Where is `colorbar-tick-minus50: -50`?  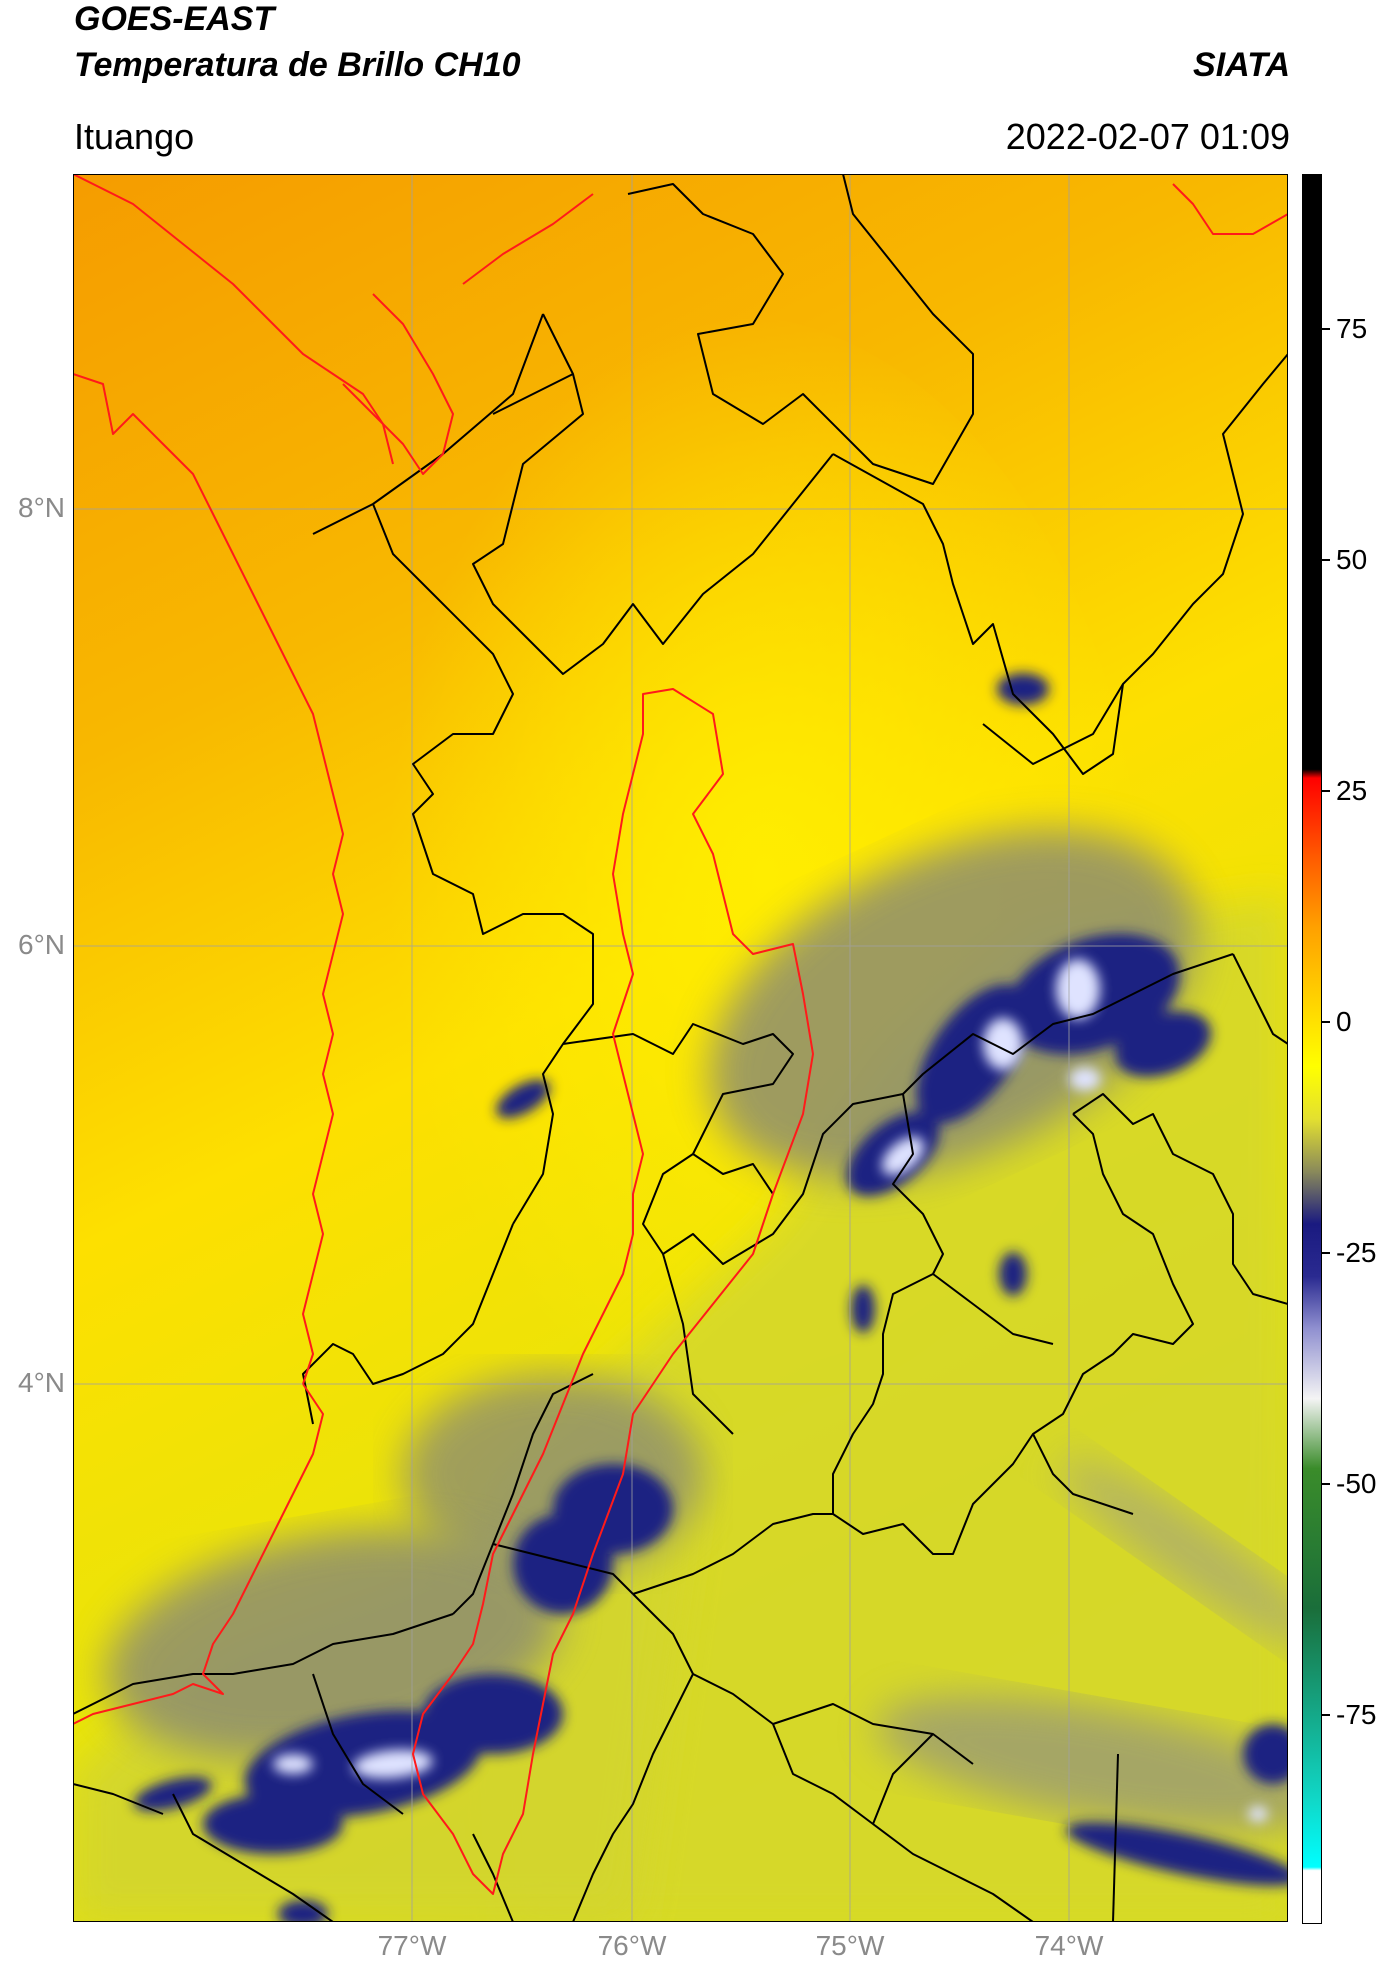
colorbar-tick-minus50: -50 is located at coordinates (1356, 1483).